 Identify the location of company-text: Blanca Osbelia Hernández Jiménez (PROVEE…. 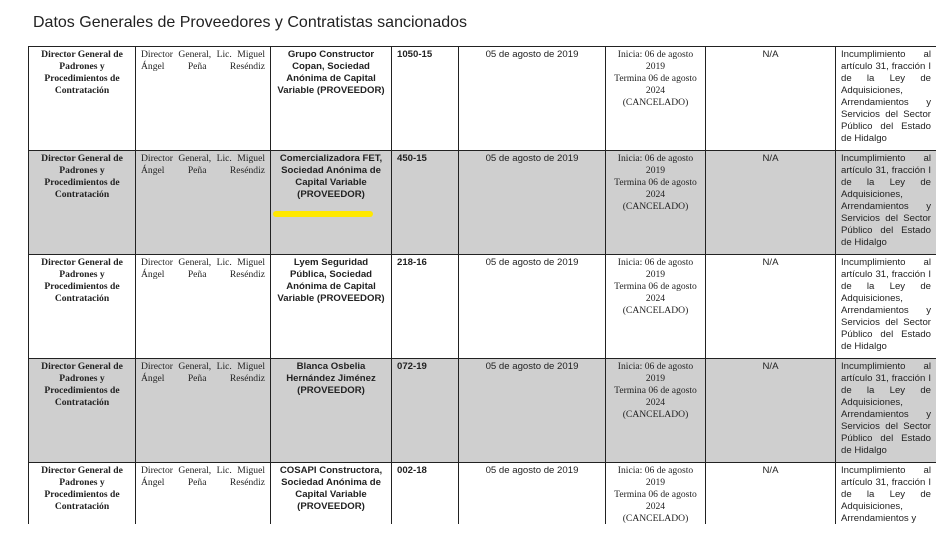
(331, 378).